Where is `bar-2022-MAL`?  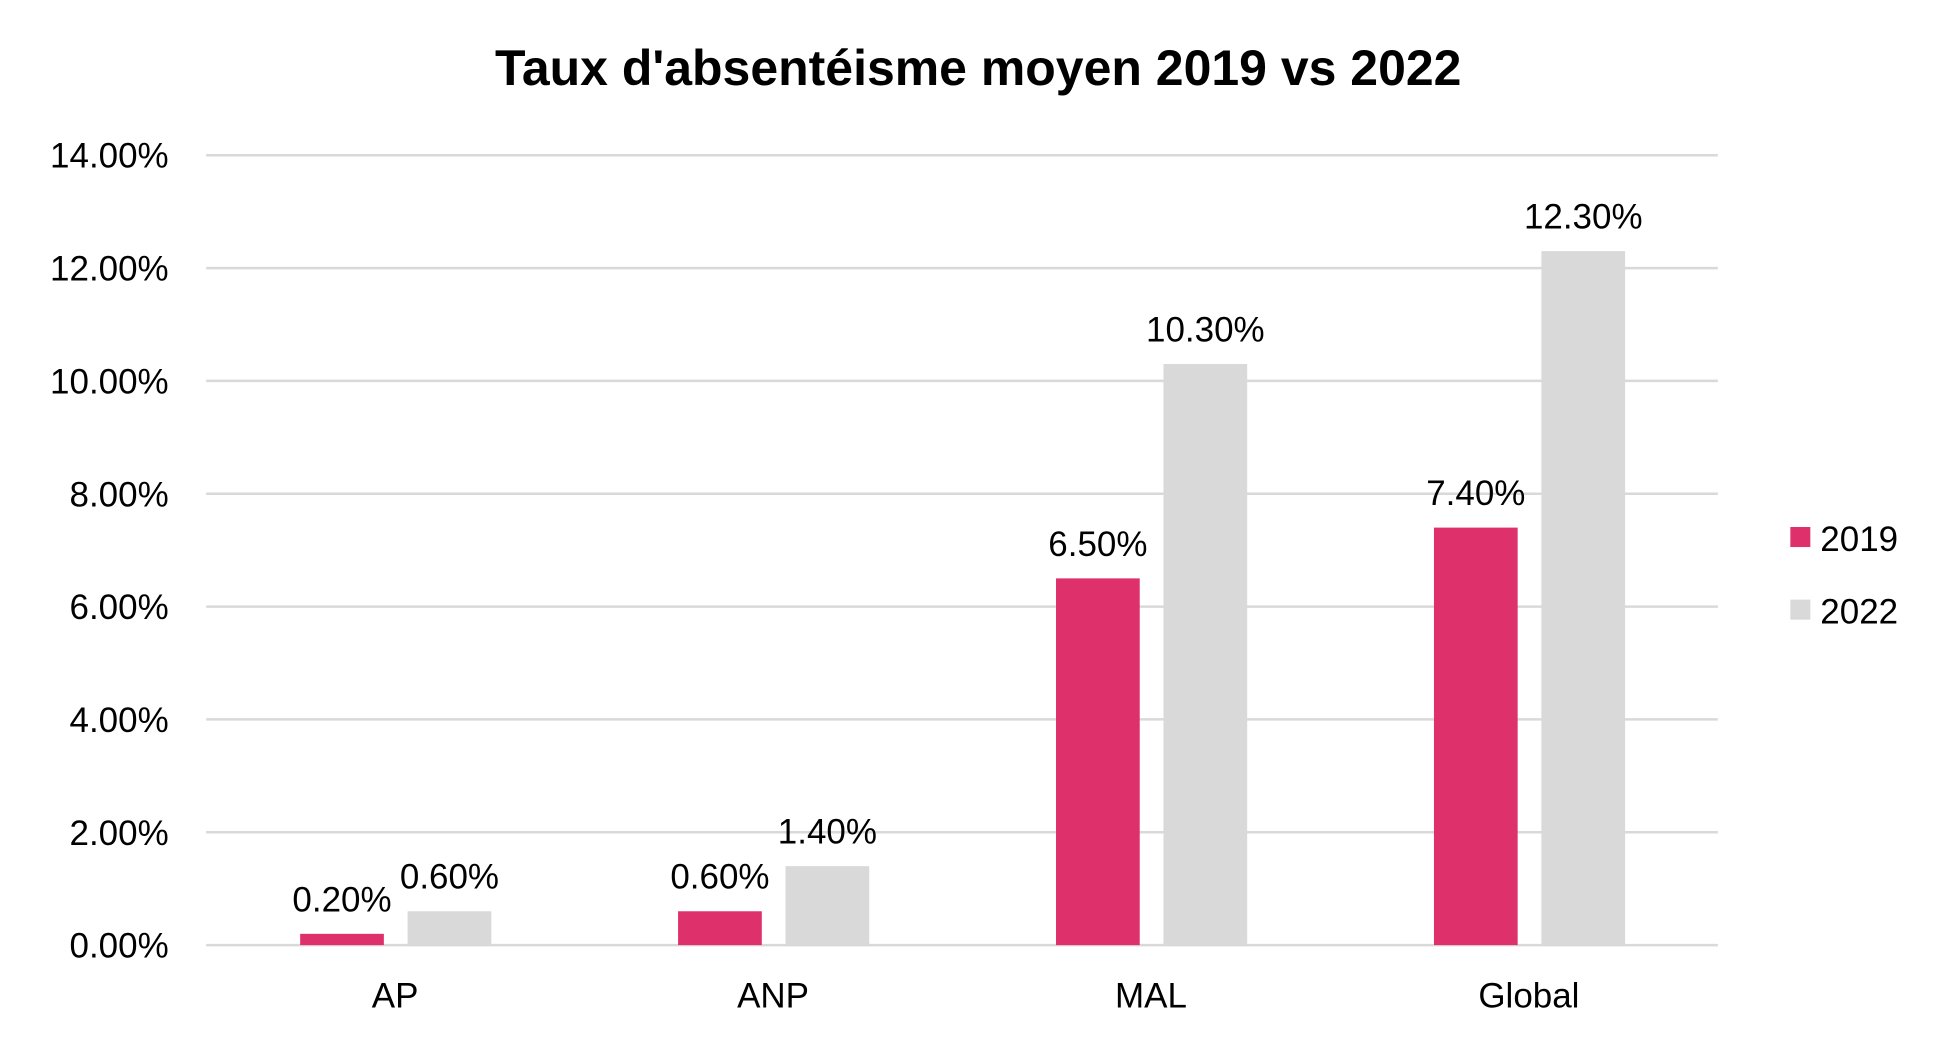
bar-2022-MAL is located at coordinates (1205, 654).